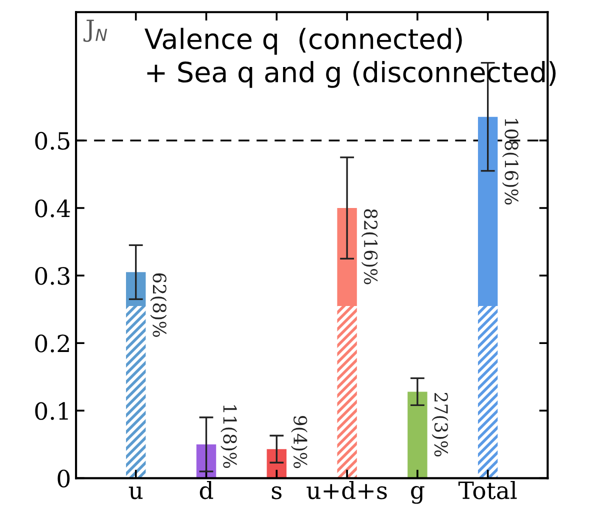 The image size is (594, 506). What do you see at coordinates (52, 343) in the screenshot?
I see `y-tick-label: 0.2` at bounding box center [52, 343].